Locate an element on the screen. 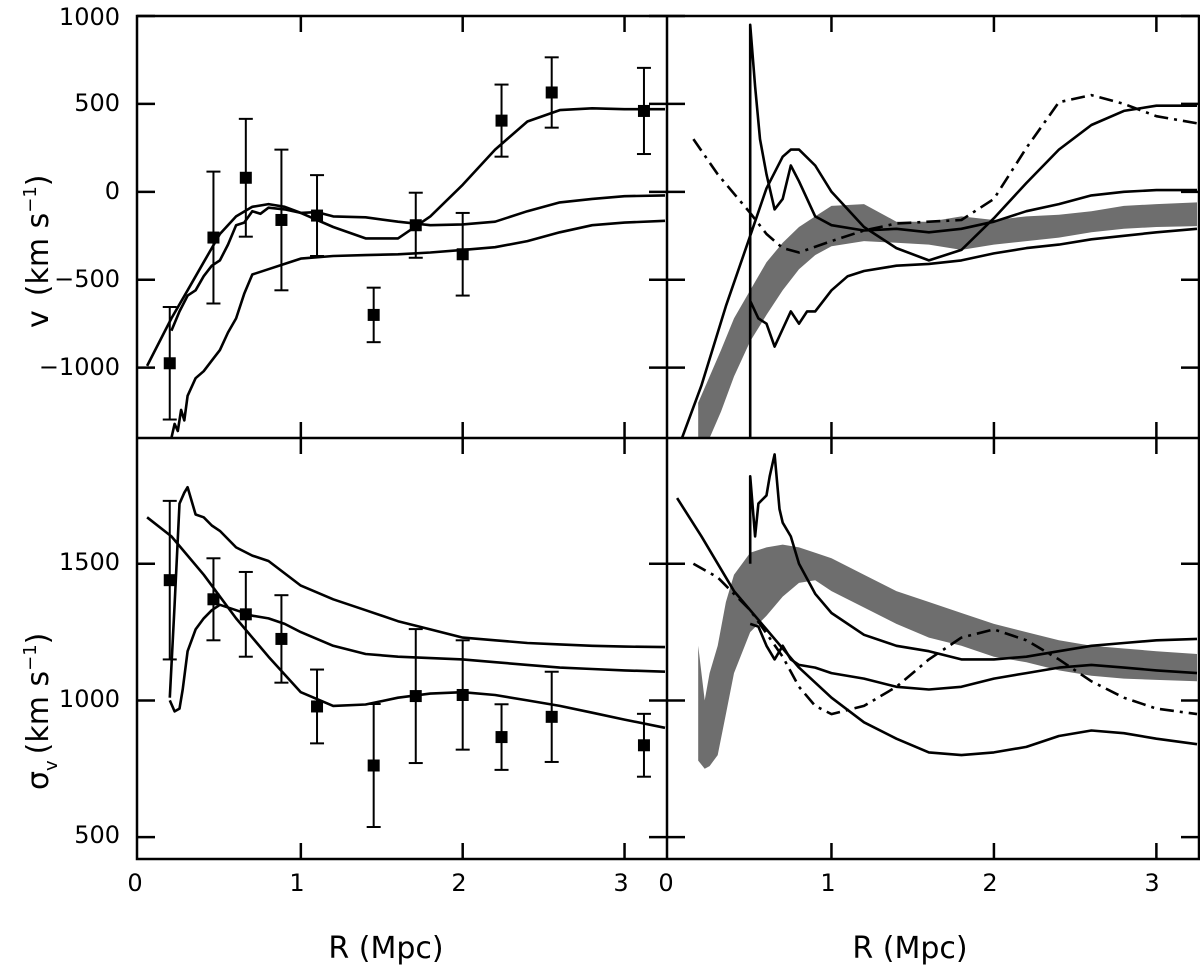 The image size is (1200, 974). y-label-symbol: v is located at coordinates (38, 319).